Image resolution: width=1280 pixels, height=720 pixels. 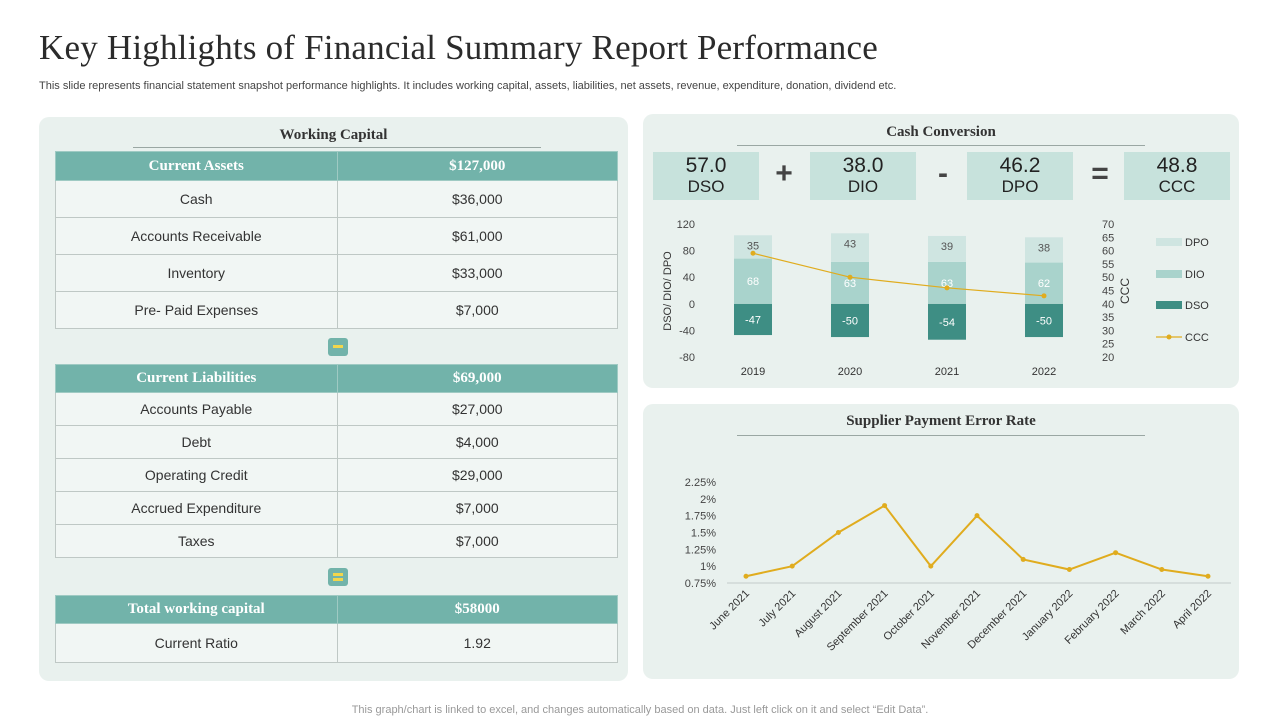 I want to click on y-tick-label: 0, so click(x=692, y=305).